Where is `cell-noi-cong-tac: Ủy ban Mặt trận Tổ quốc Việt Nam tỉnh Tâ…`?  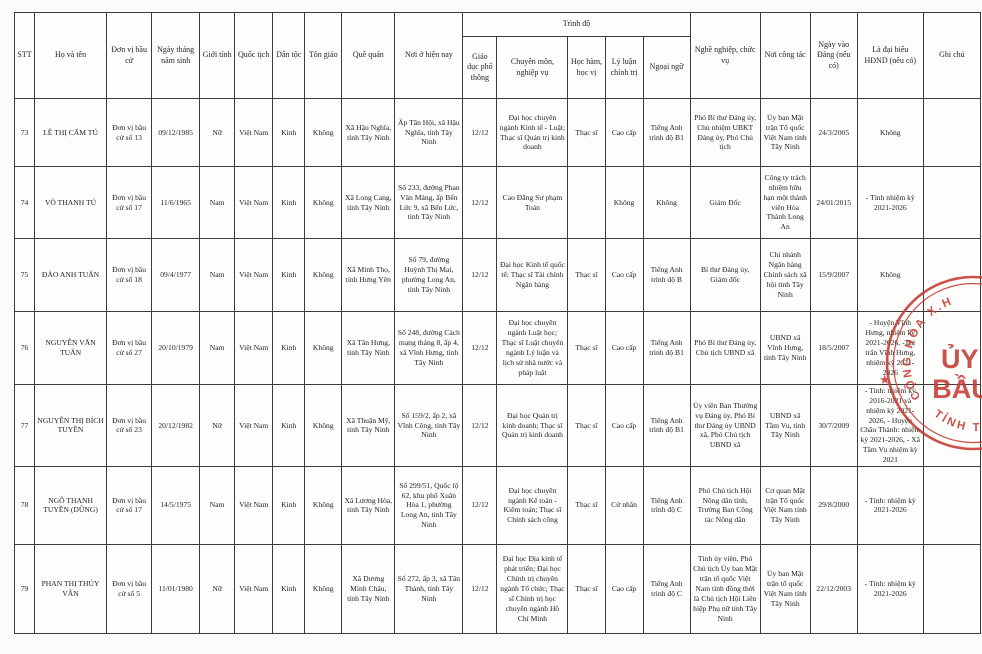 cell-noi-cong-tac: Ủy ban Mặt trận Tổ quốc Việt Nam tỉnh Tâ… is located at coordinates (785, 132).